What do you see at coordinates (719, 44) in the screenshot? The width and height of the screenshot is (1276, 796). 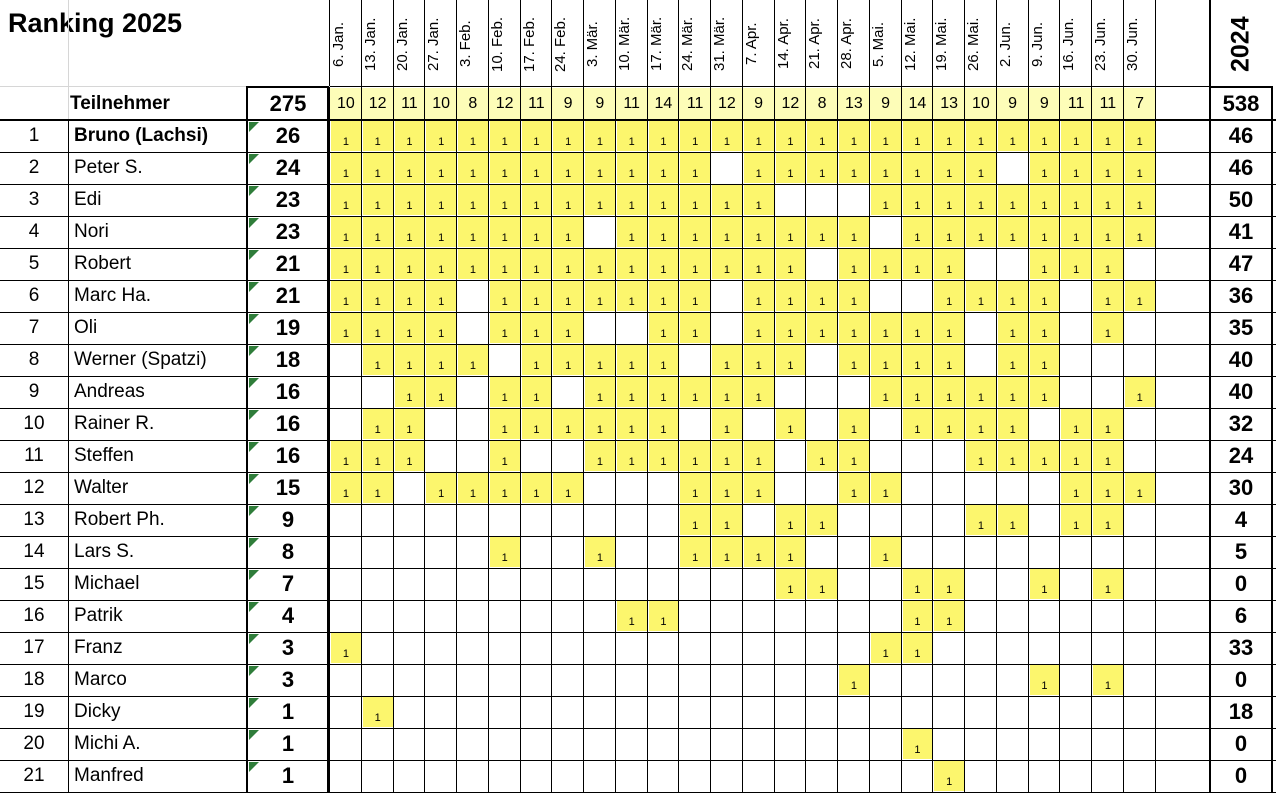 I see `date-header: 31. Mär.` at bounding box center [719, 44].